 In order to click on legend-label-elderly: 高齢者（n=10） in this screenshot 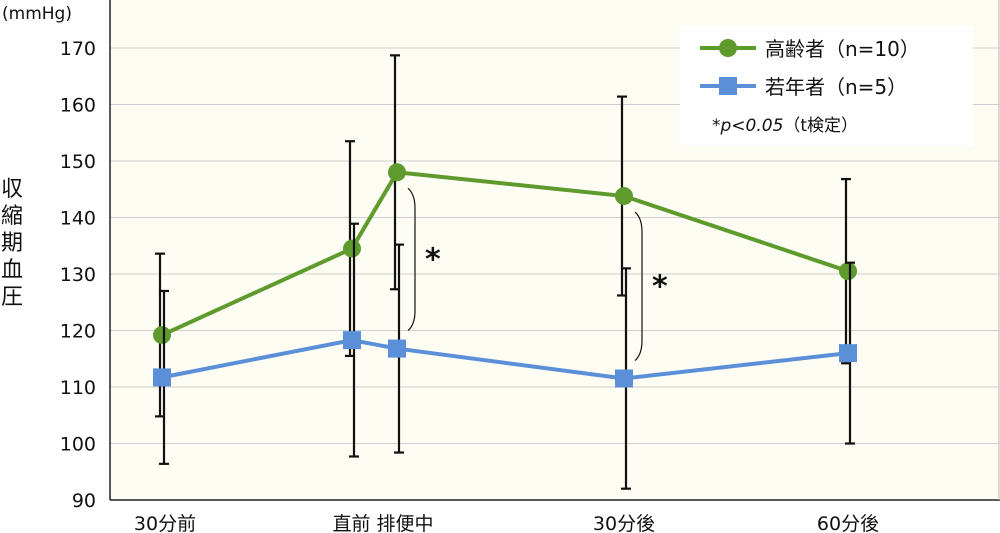, I will do `click(842, 49)`.